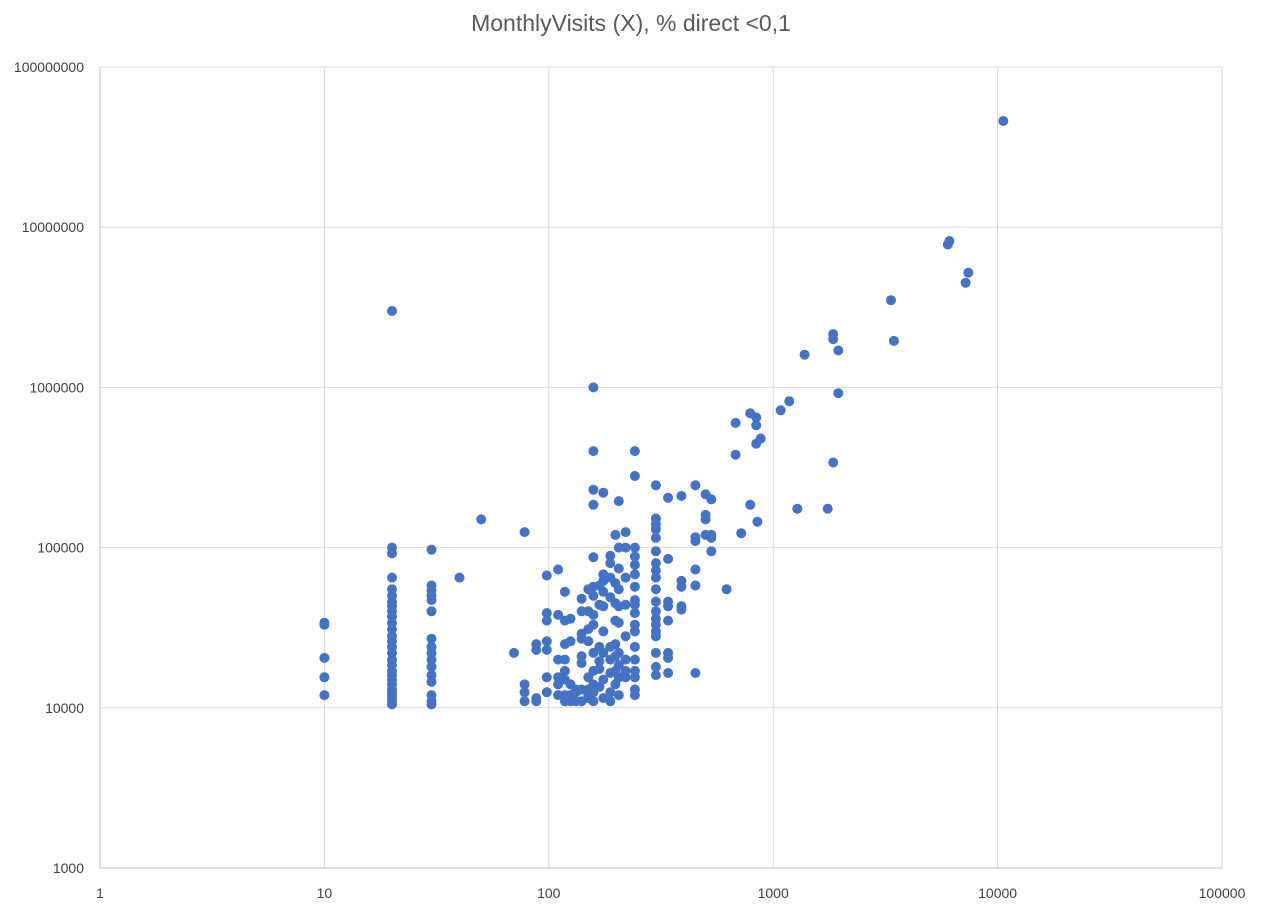 The width and height of the screenshot is (1262, 908). Describe the element at coordinates (631, 23) in the screenshot. I see `chart-title: MonthlyVisits (X), % direct <0,1` at that location.